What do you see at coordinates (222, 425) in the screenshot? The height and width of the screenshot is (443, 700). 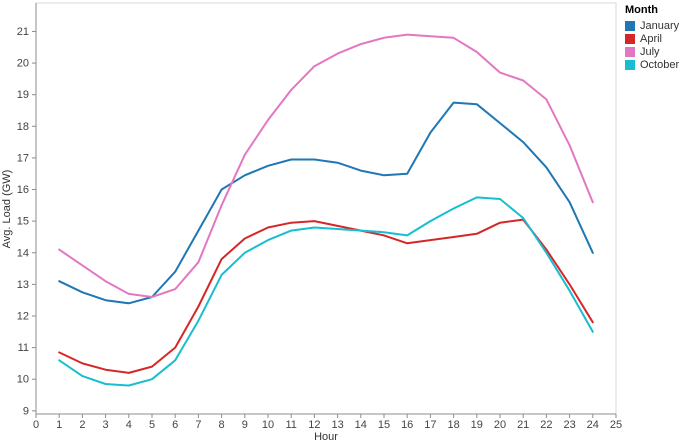 I see `x-tick-label: 8` at bounding box center [222, 425].